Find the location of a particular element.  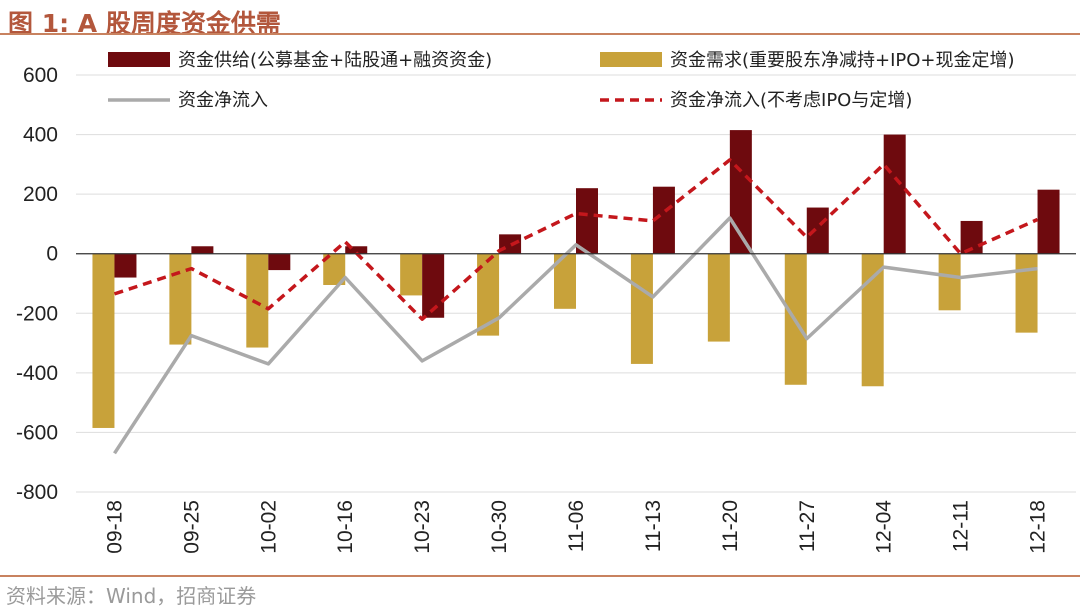

source-note: 资料来源：Wind，招商证券 is located at coordinates (131, 596).